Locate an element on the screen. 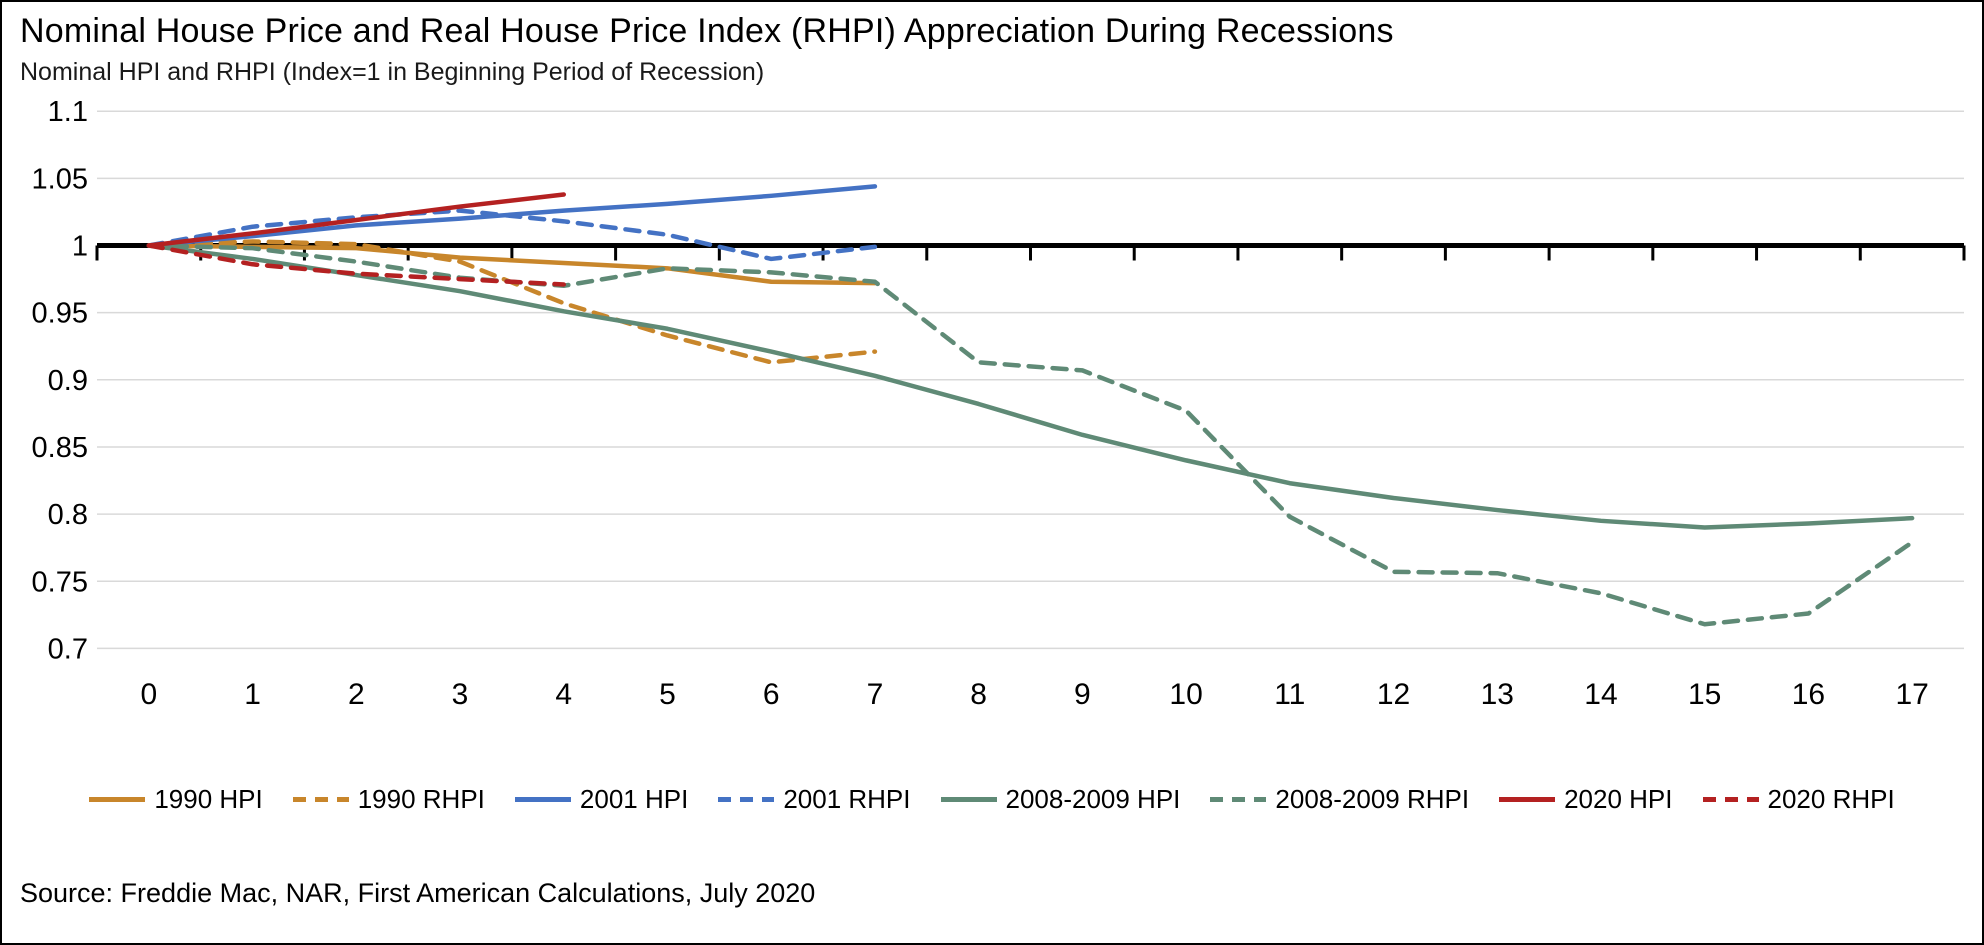 This screenshot has width=1984, height=945. legend-item: 2020 RHPI is located at coordinates (1798, 799).